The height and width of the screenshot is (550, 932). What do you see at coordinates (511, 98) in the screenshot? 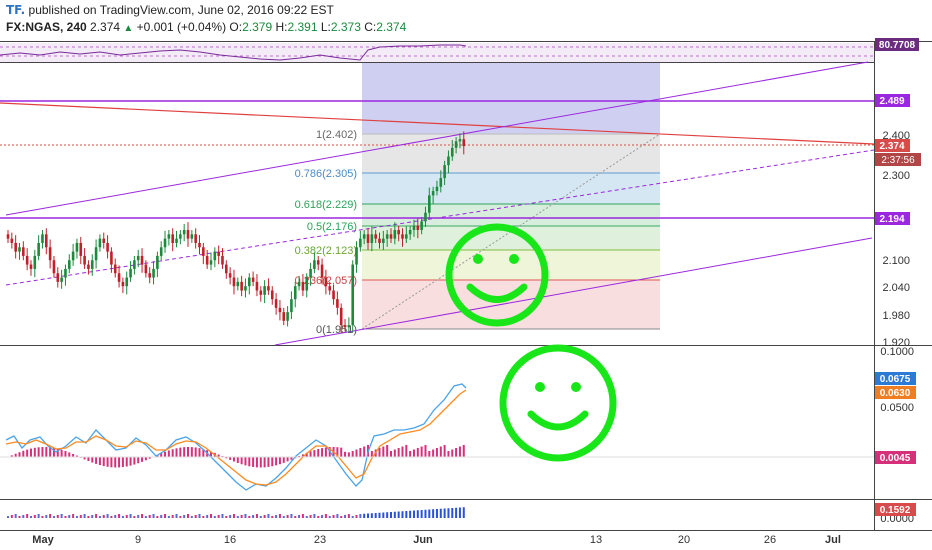
I see `projection-box` at bounding box center [511, 98].